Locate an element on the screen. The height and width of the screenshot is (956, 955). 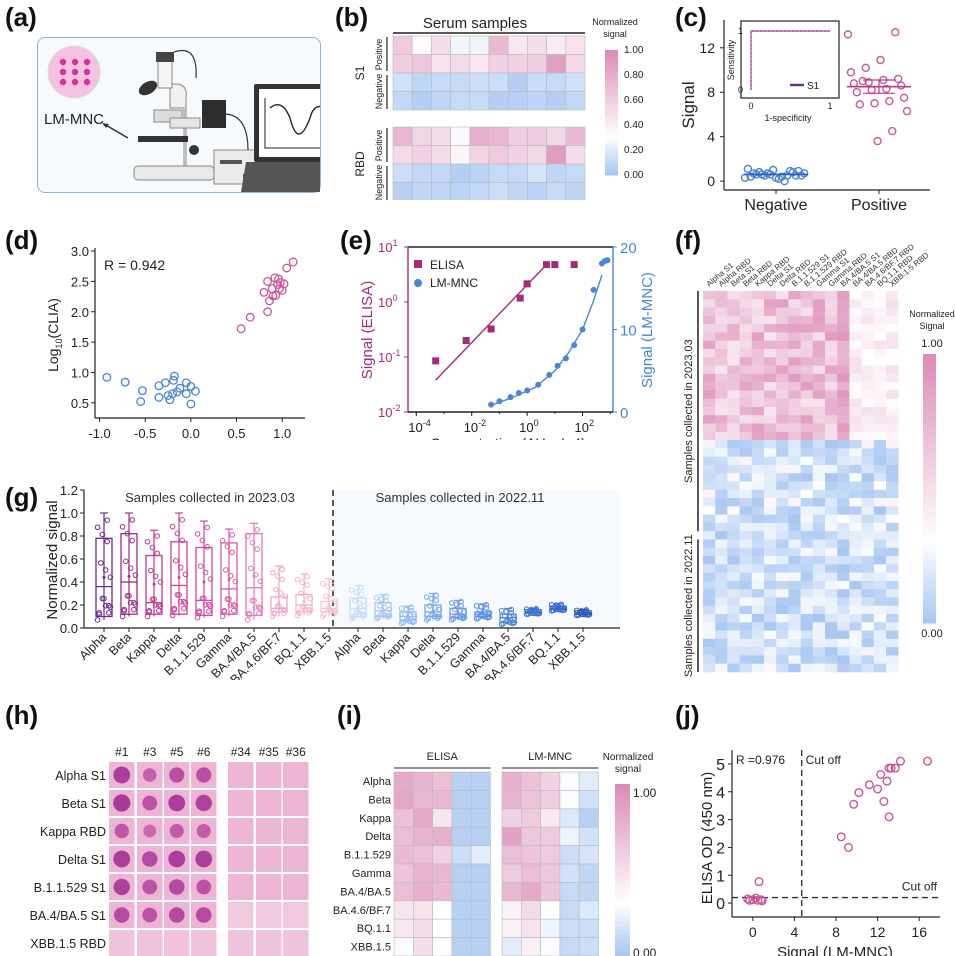
rowgroup-label-negative: Negative is located at coordinates (379, 182).